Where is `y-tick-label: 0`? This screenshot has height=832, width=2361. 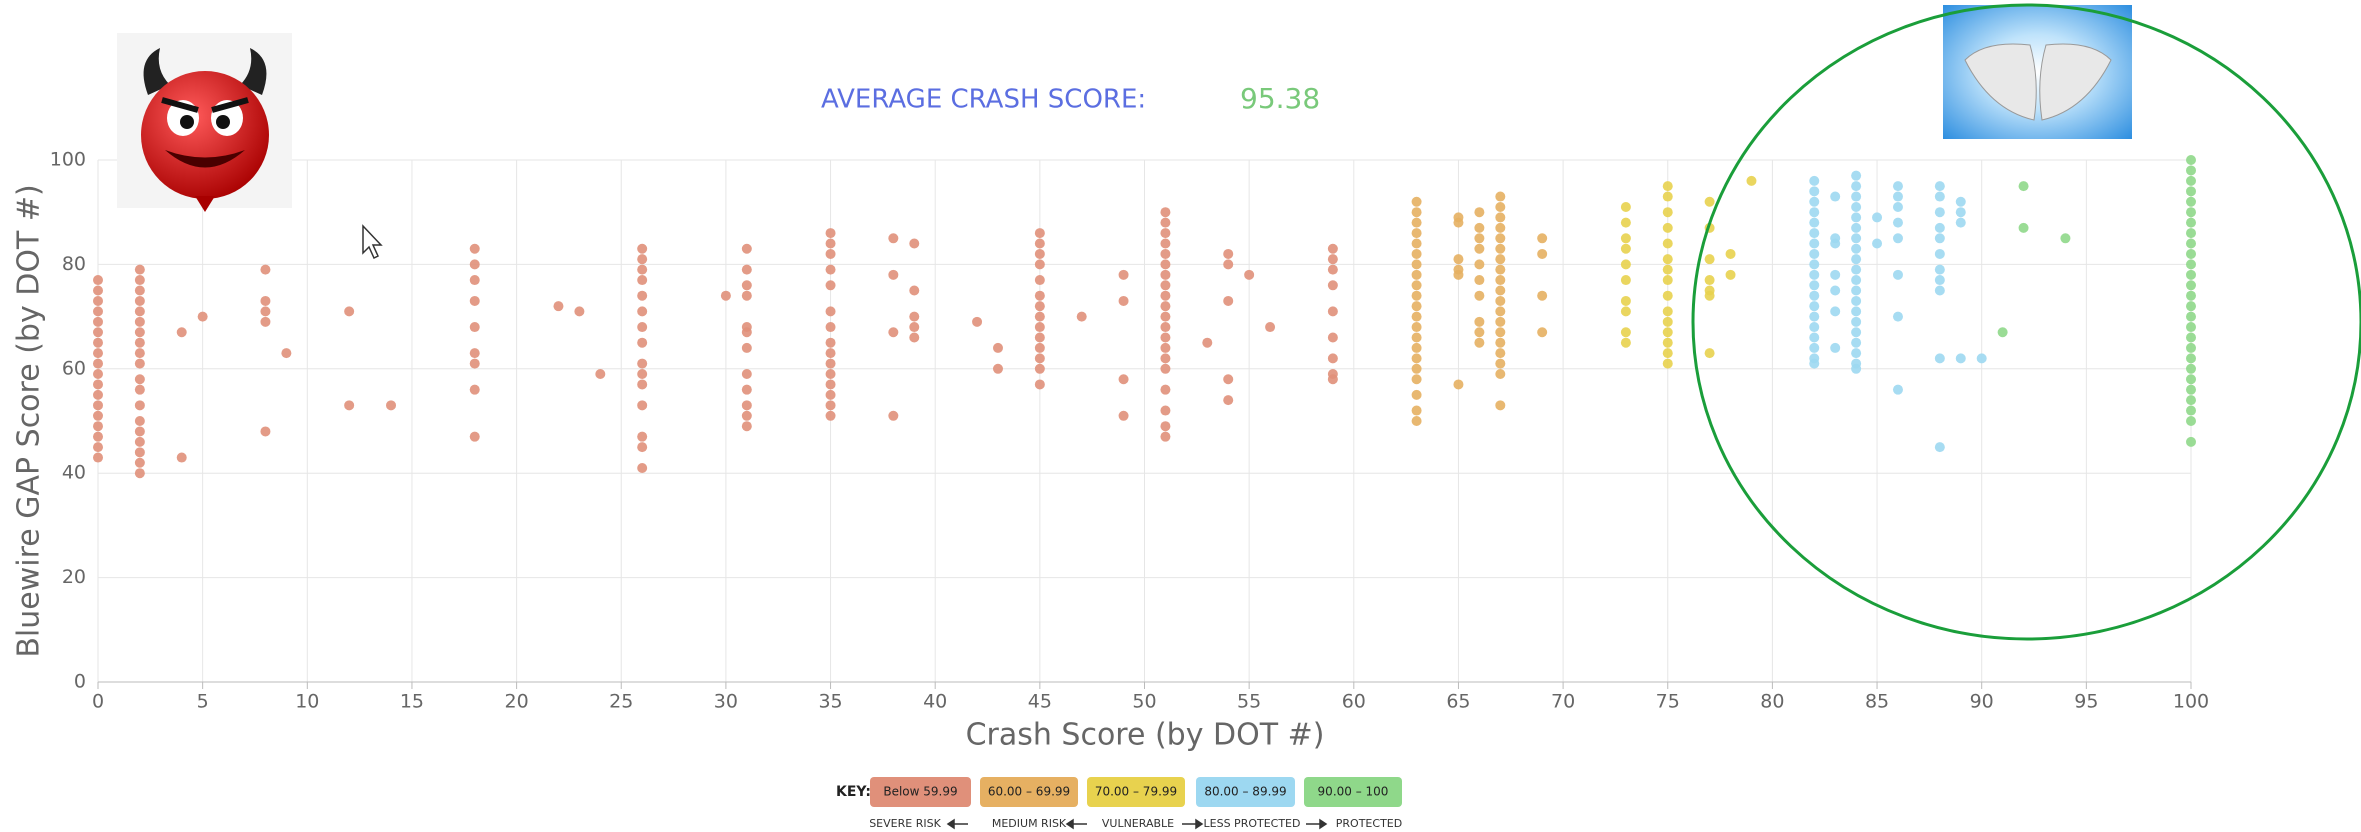
y-tick-label: 0 is located at coordinates (80, 682).